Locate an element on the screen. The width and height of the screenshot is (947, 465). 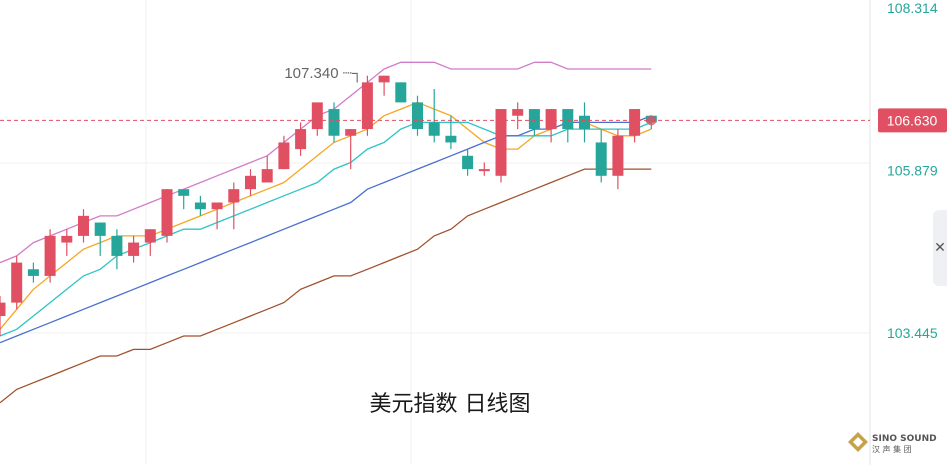
current-price-badge is located at coordinates (912, 120).